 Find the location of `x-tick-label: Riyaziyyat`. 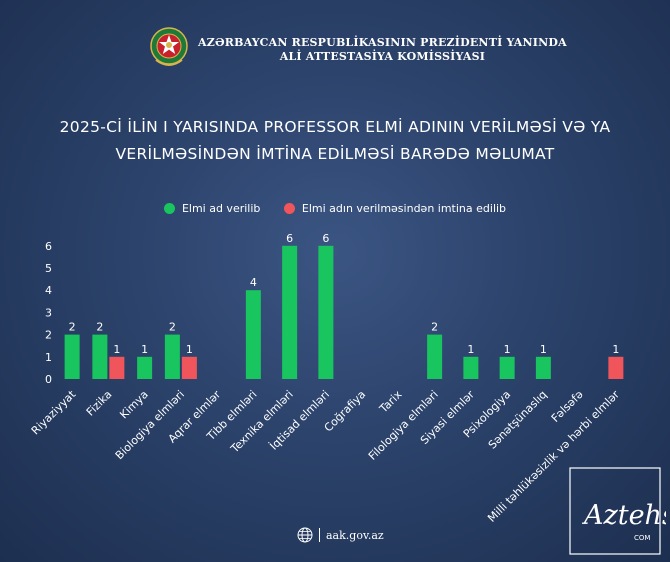

x-tick-label: Riyaziyyat is located at coordinates (54, 412).